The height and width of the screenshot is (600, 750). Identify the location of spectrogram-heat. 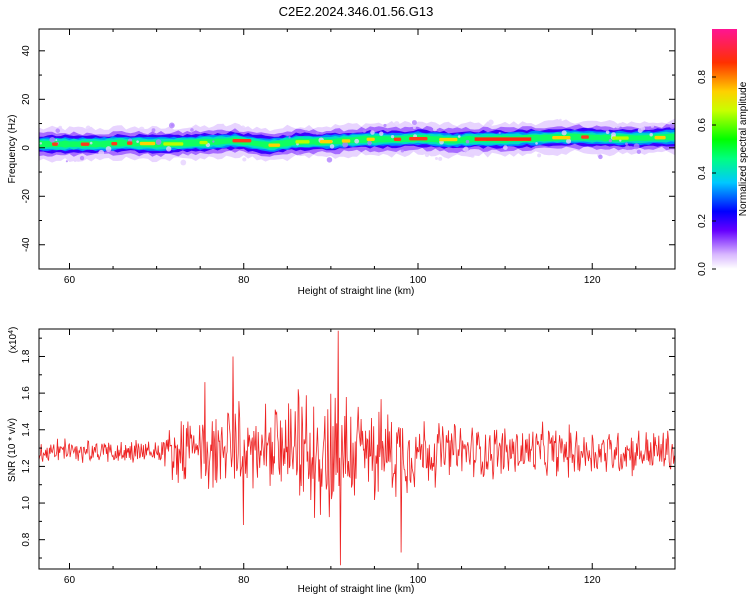
(357, 142).